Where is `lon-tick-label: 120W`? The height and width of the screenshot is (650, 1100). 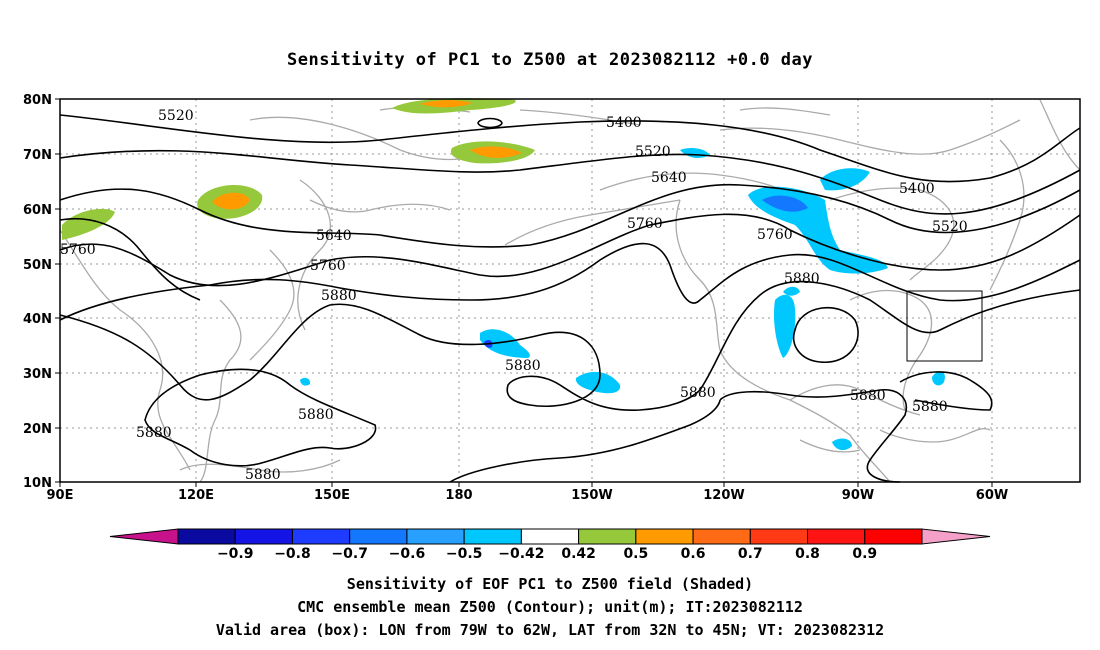 lon-tick-label: 120W is located at coordinates (723, 495).